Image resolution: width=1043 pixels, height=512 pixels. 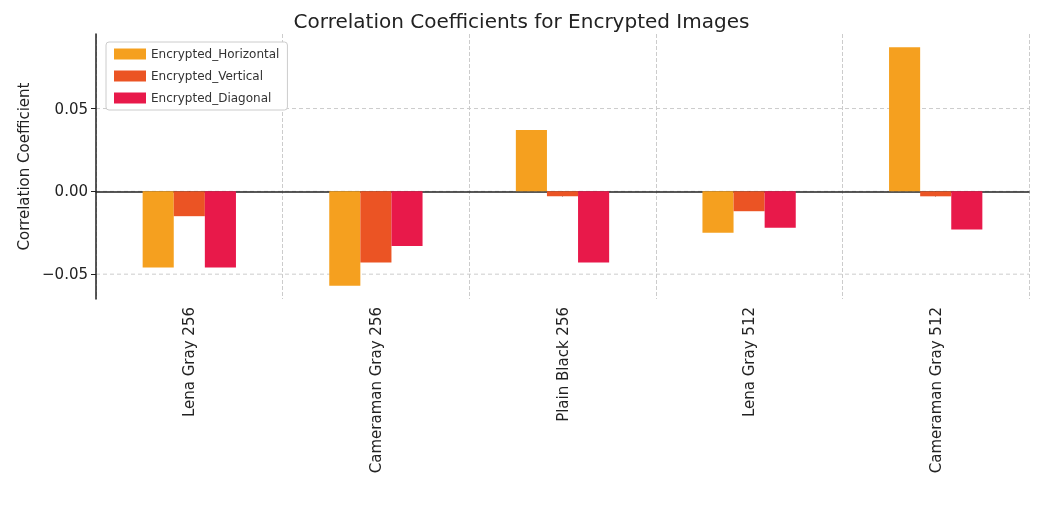 What do you see at coordinates (215, 54) in the screenshot?
I see `legend-label: Encrypted_Horizontal` at bounding box center [215, 54].